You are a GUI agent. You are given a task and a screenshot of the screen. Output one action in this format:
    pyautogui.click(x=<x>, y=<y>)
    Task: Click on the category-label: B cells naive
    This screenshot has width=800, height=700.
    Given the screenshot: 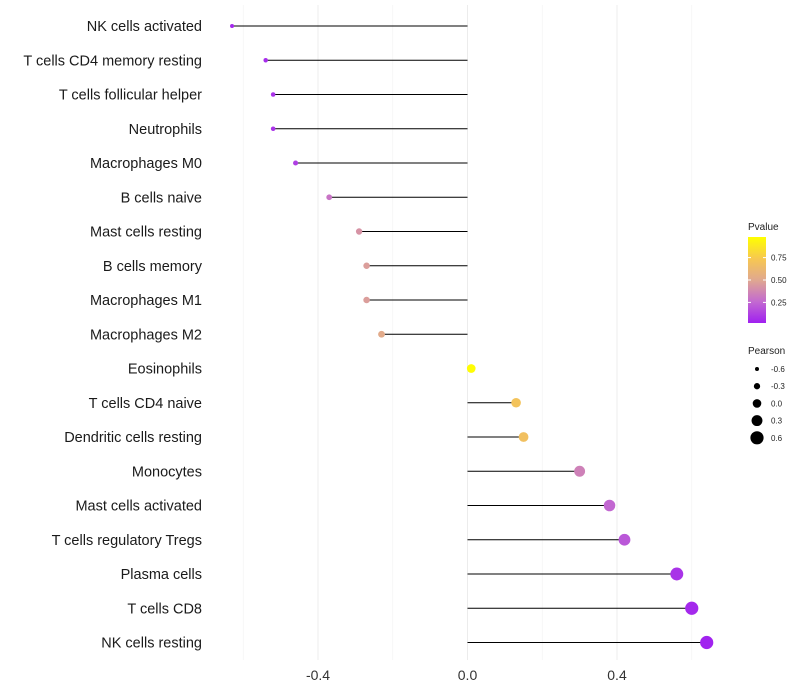 What is the action you would take?
    pyautogui.click(x=161, y=198)
    